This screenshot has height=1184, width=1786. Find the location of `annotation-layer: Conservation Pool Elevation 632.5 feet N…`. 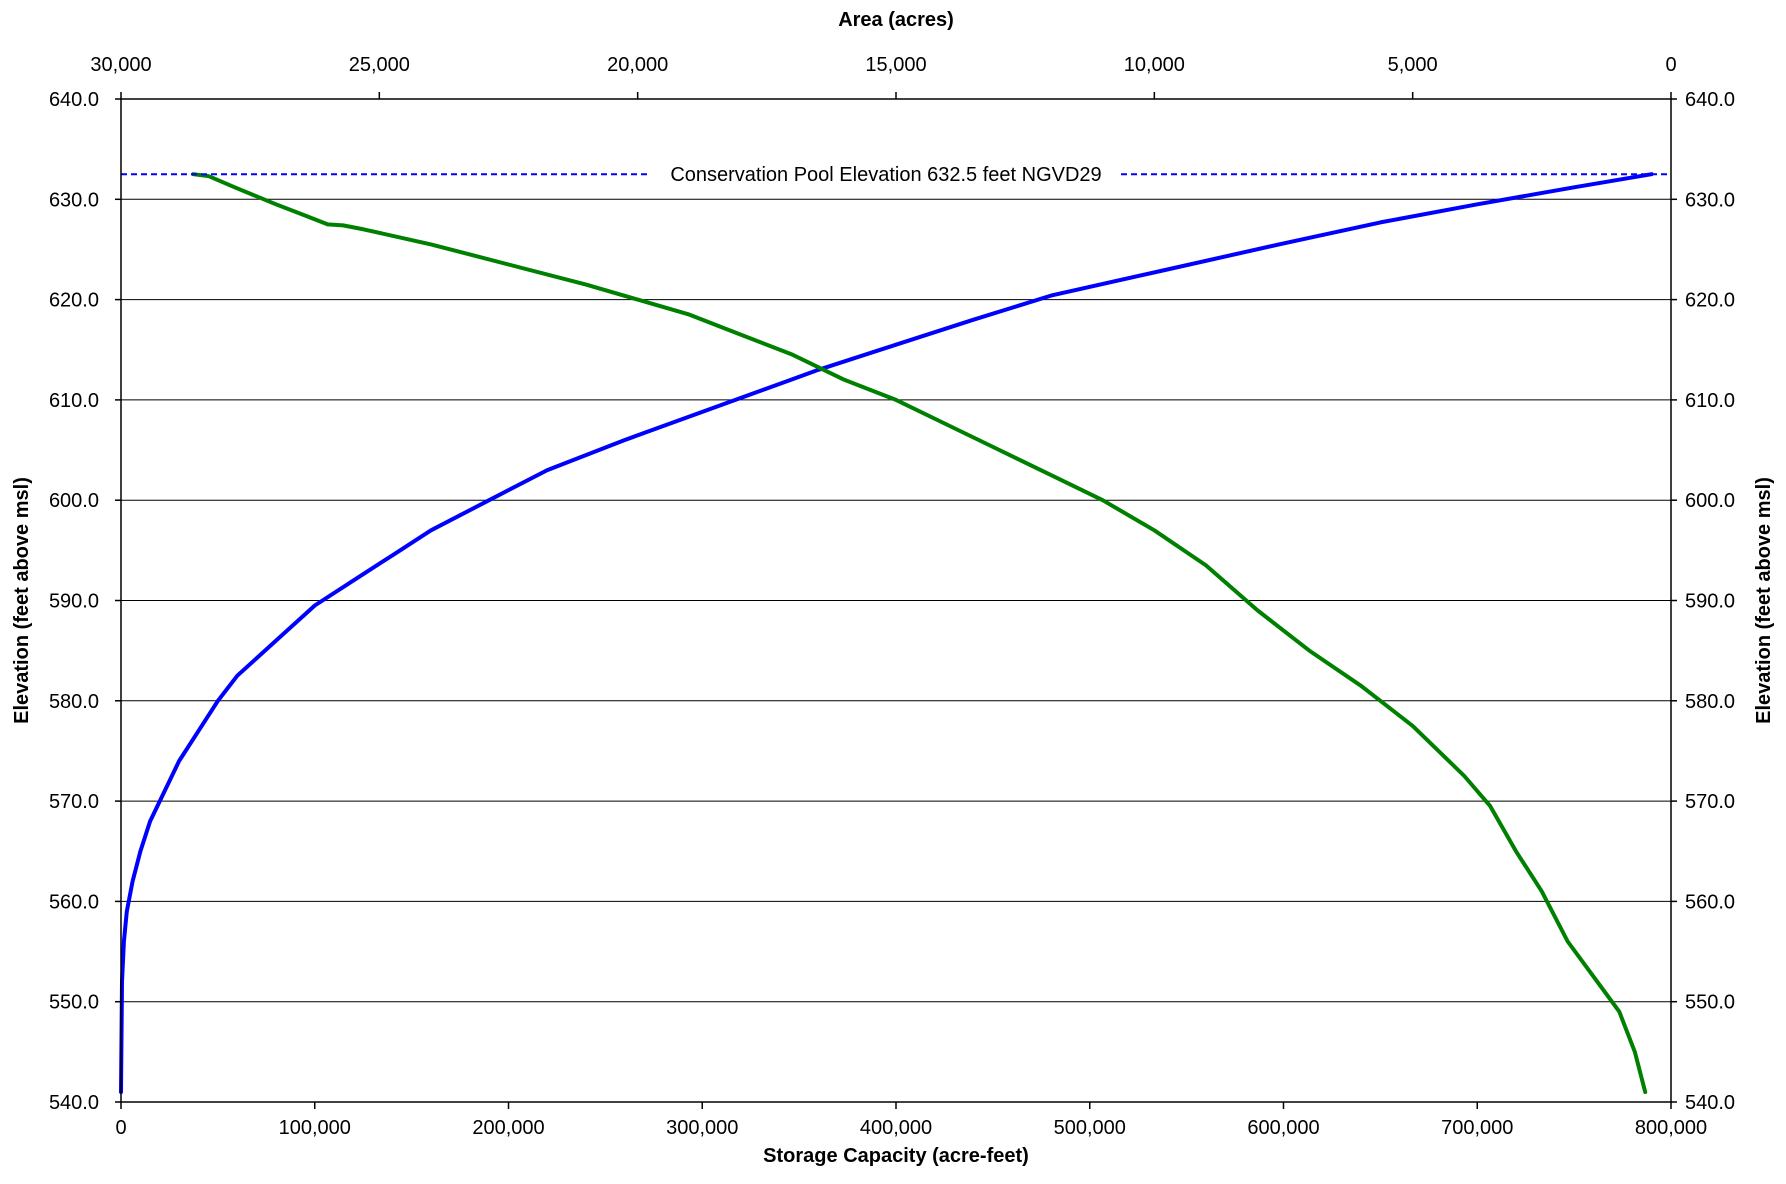

annotation-layer: Conservation Pool Elevation 632.5 feet N… is located at coordinates (896, 174).